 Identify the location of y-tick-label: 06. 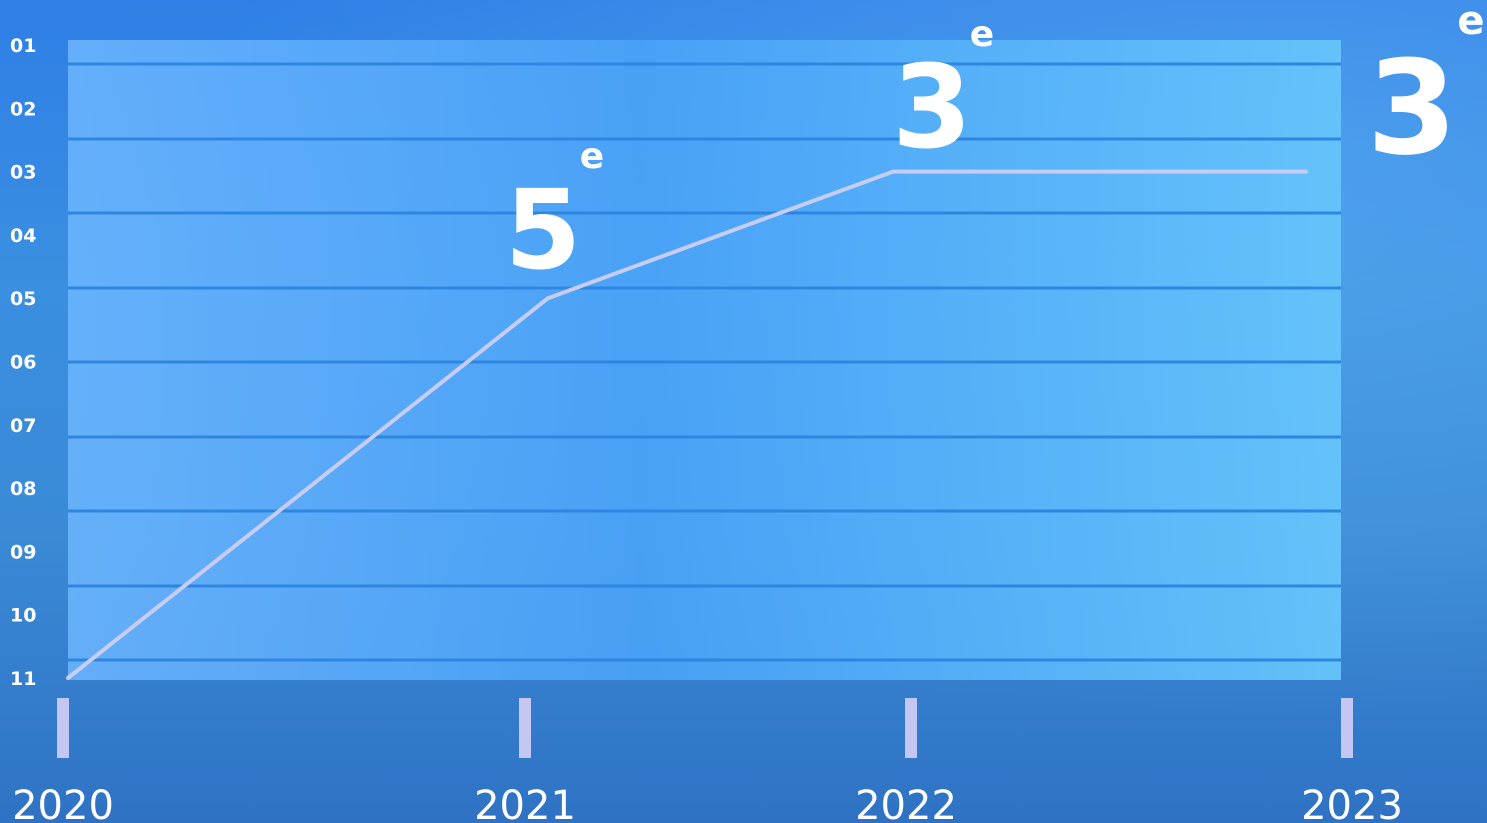
(23, 363).